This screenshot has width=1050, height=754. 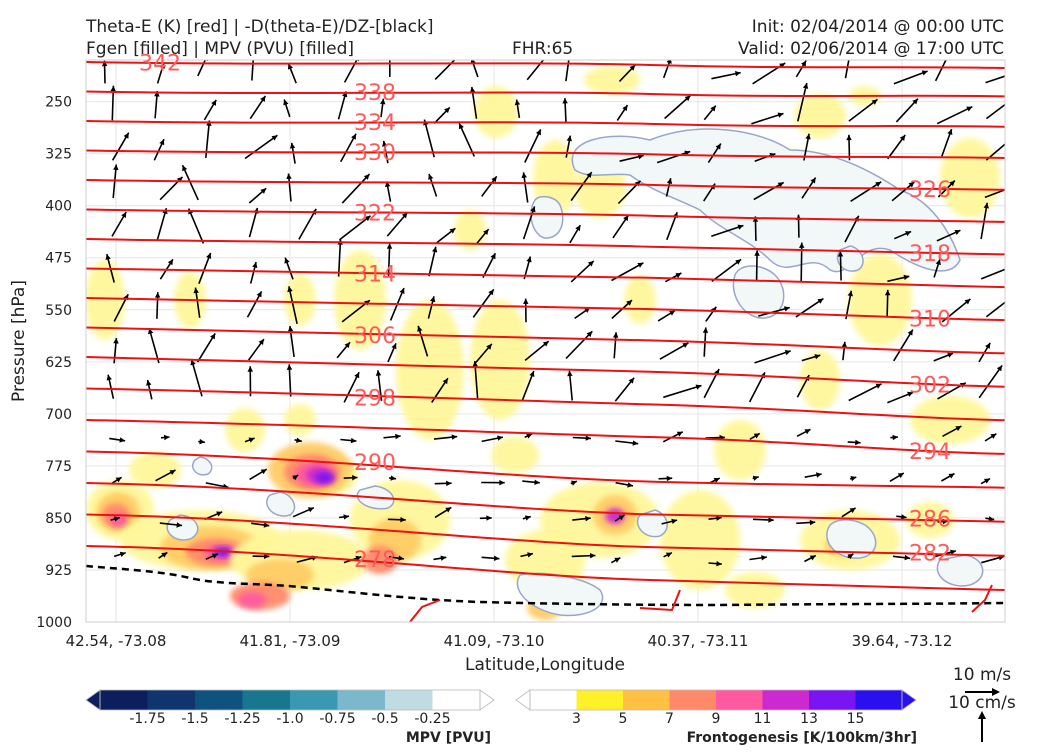 I want to click on vector-key-vertical-label: 10 cm/s, so click(x=982, y=703).